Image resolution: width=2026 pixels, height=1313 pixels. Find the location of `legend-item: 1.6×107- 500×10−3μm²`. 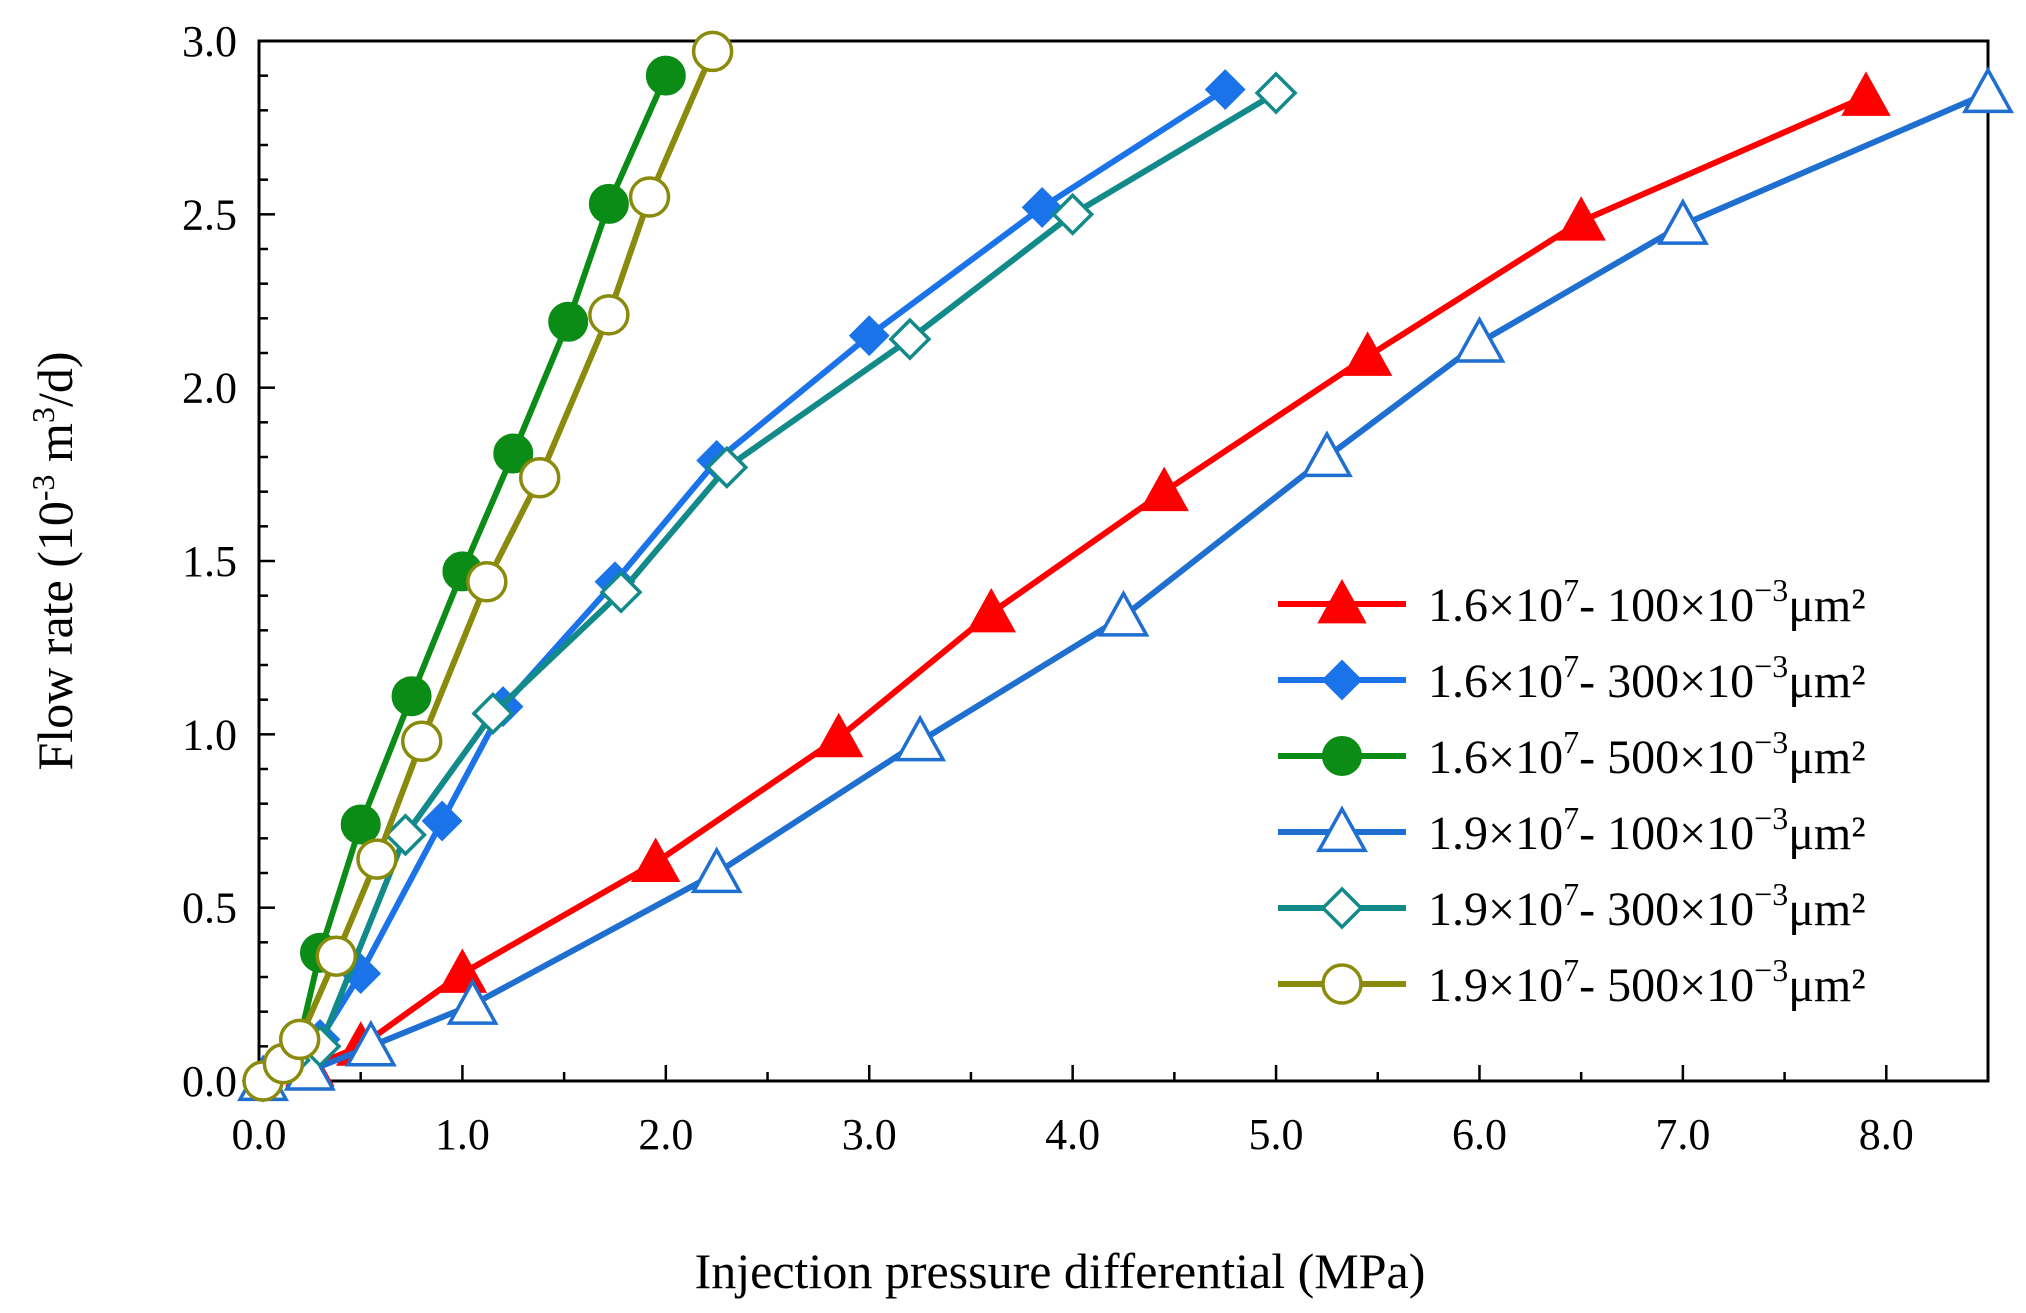

legend-item: 1.6×107- 500×10−3μm² is located at coordinates (1572, 754).